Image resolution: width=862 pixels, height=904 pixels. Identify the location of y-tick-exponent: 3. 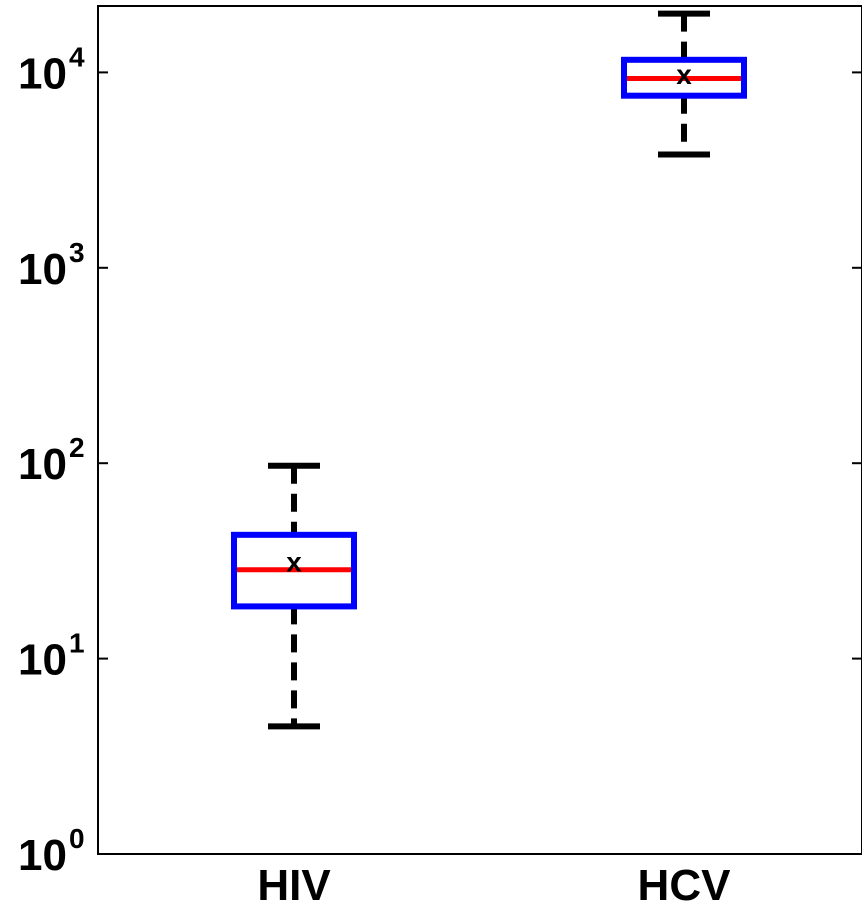
(77, 252).